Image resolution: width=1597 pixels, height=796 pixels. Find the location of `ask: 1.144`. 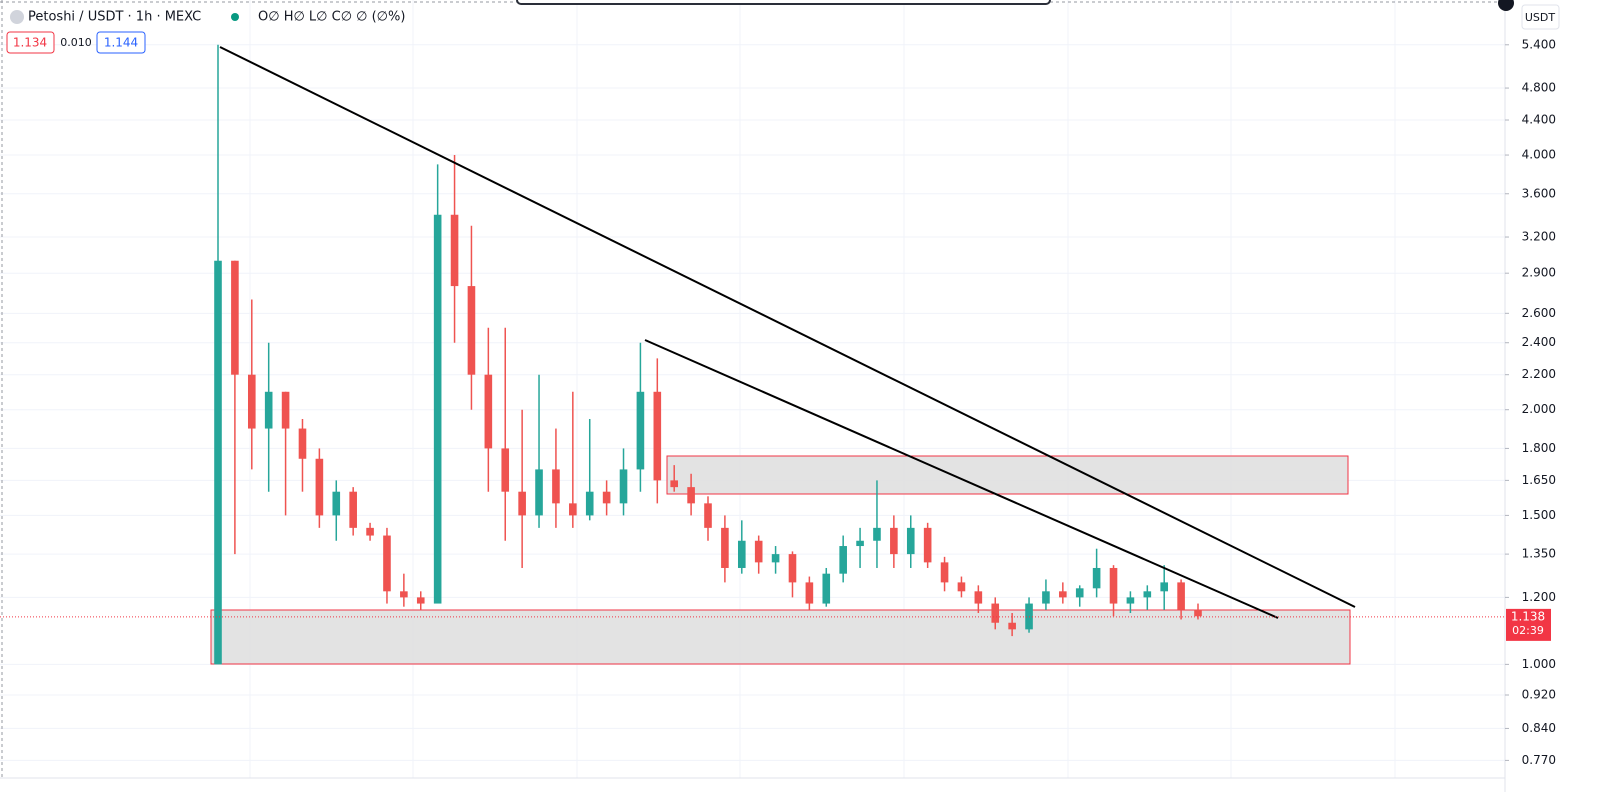

ask: 1.144 is located at coordinates (121, 43).